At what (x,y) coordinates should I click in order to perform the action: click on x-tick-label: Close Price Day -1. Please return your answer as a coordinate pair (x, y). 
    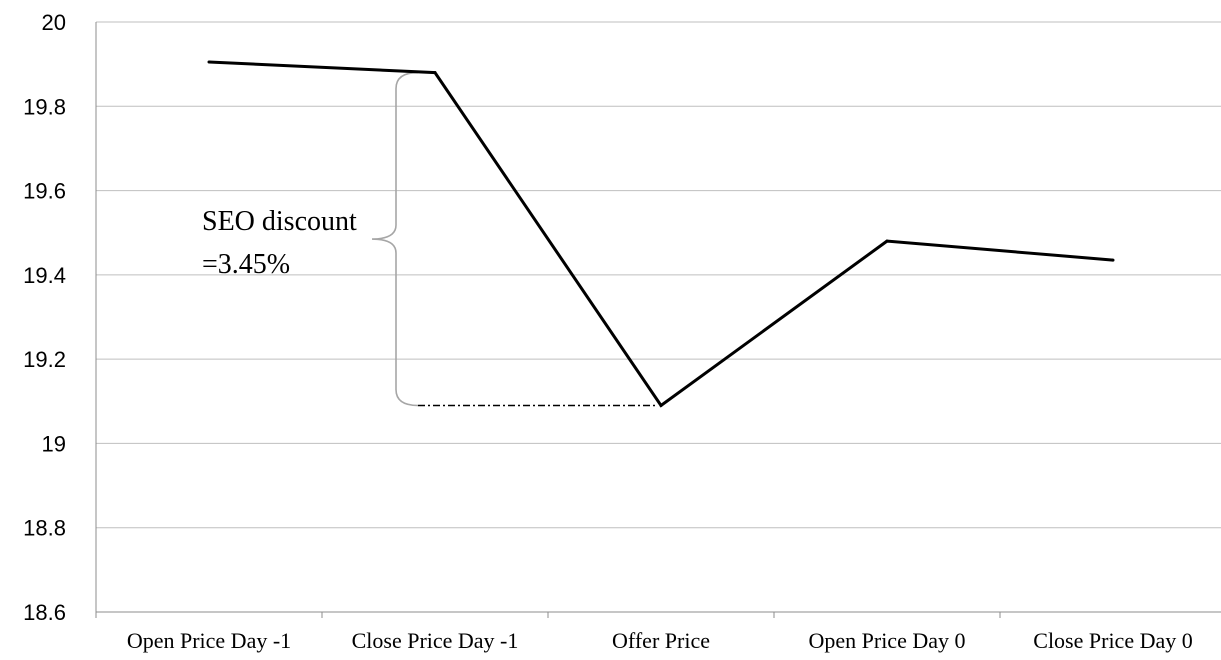
    Looking at the image, I should click on (435, 640).